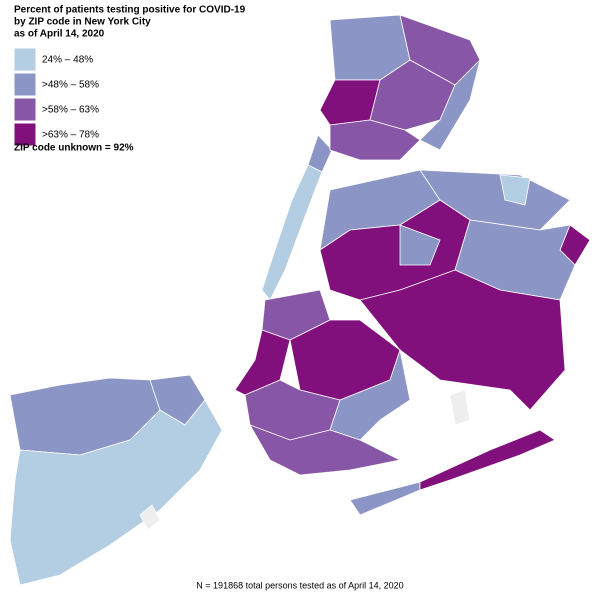 Image resolution: width=600 pixels, height=598 pixels. What do you see at coordinates (56, 97) in the screenshot?
I see `legend: 24% – 48% >48% – 58% >58% – 63% >63% – 78%` at bounding box center [56, 97].